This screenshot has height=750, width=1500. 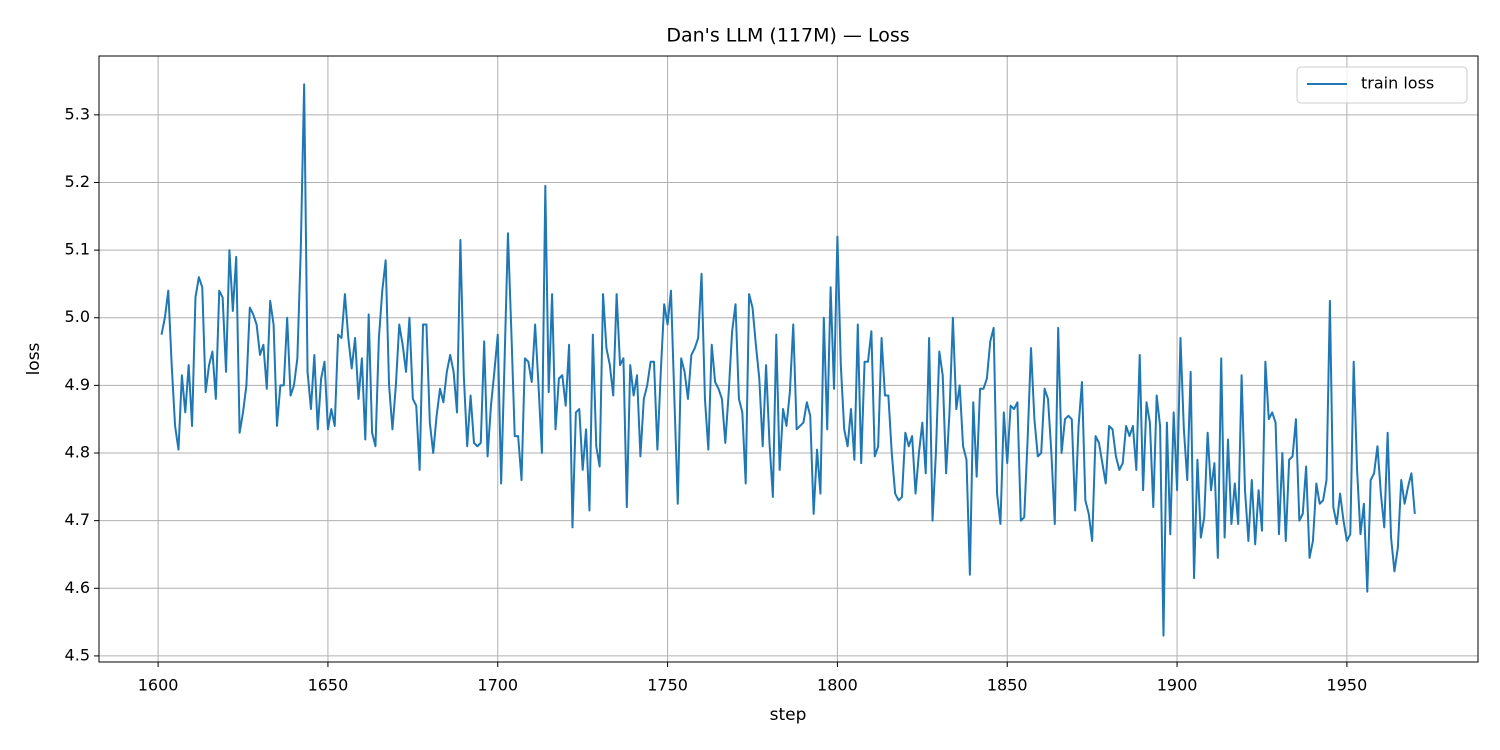 What do you see at coordinates (837, 685) in the screenshot?
I see `x-tick-label: 1800` at bounding box center [837, 685].